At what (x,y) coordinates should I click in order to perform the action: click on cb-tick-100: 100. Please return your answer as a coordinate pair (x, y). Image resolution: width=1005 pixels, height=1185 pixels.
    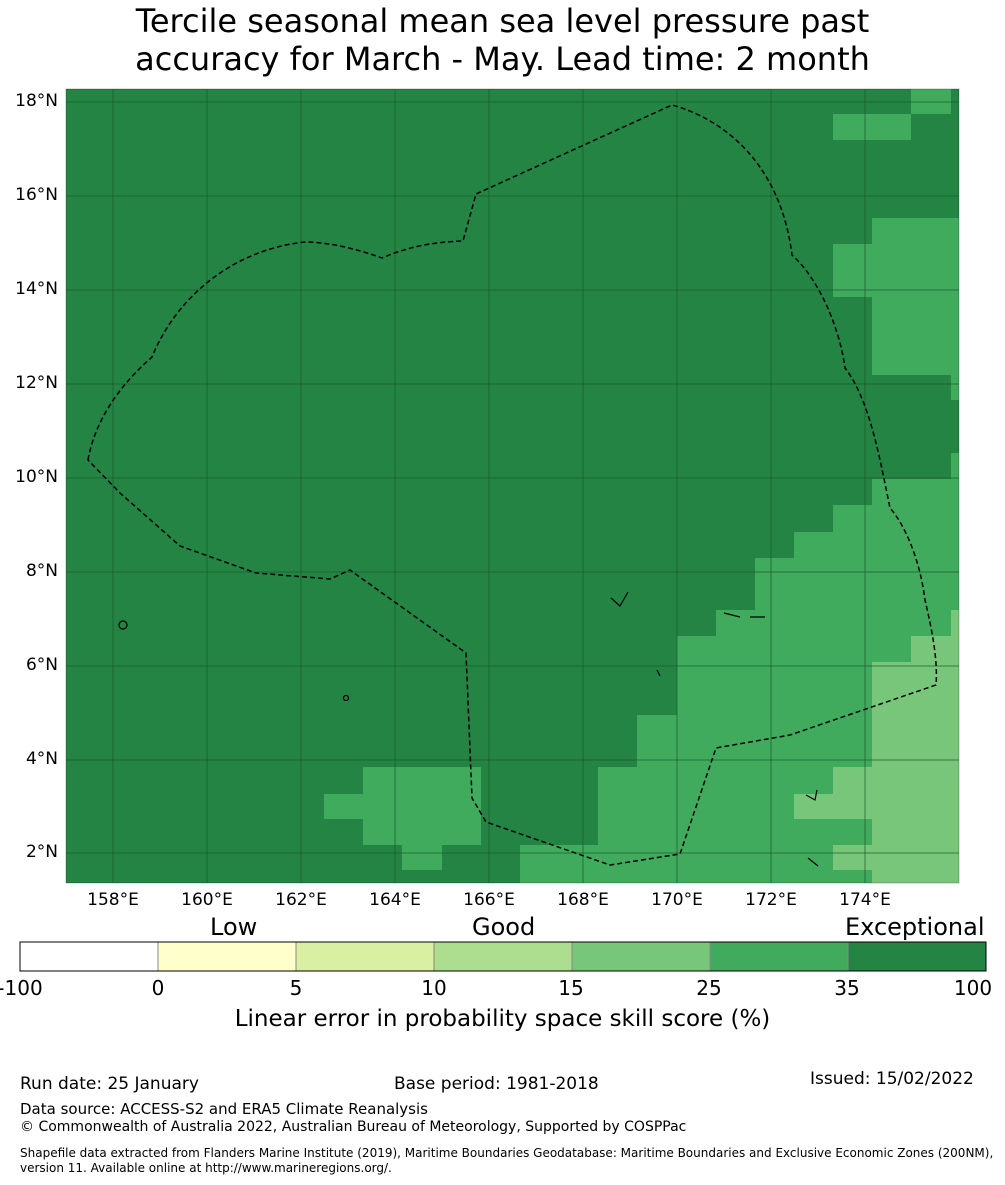
    Looking at the image, I should click on (973, 988).